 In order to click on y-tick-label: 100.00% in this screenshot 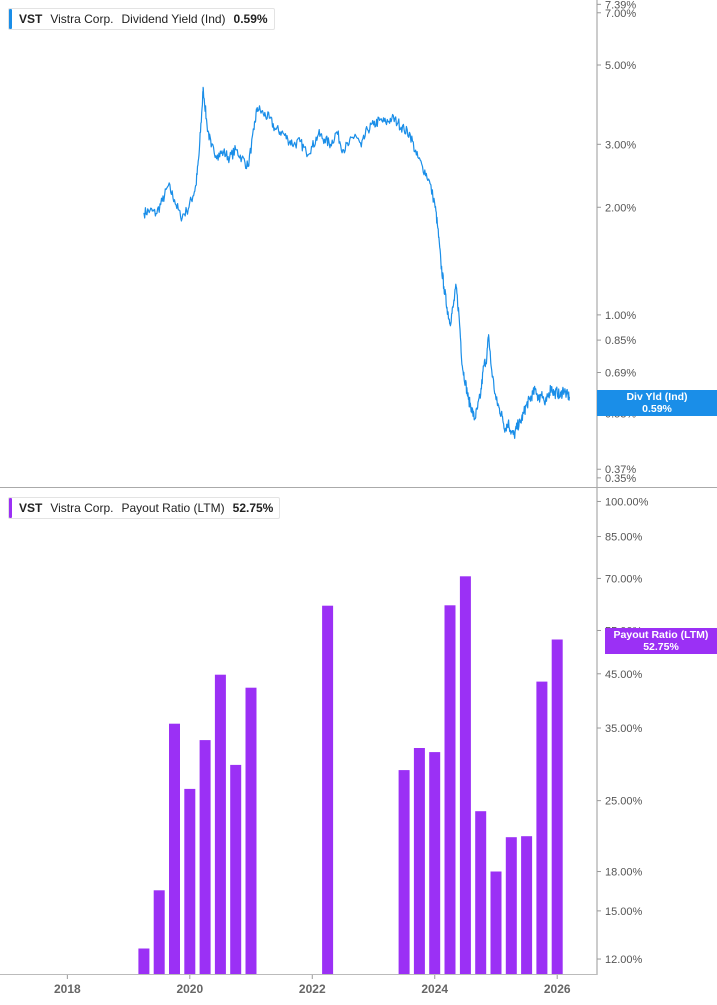, I will do `click(627, 502)`.